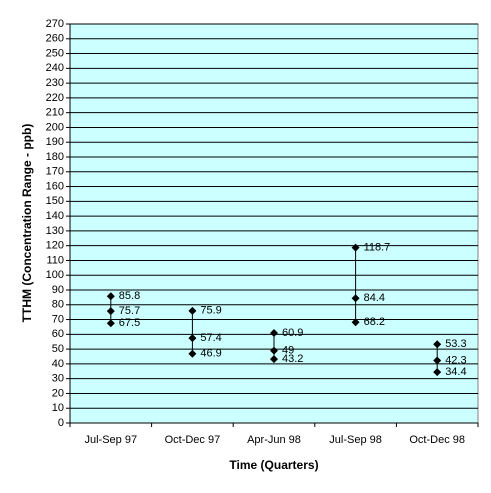  Describe the element at coordinates (55, 39) in the screenshot. I see `y-tick-label: 260` at that location.